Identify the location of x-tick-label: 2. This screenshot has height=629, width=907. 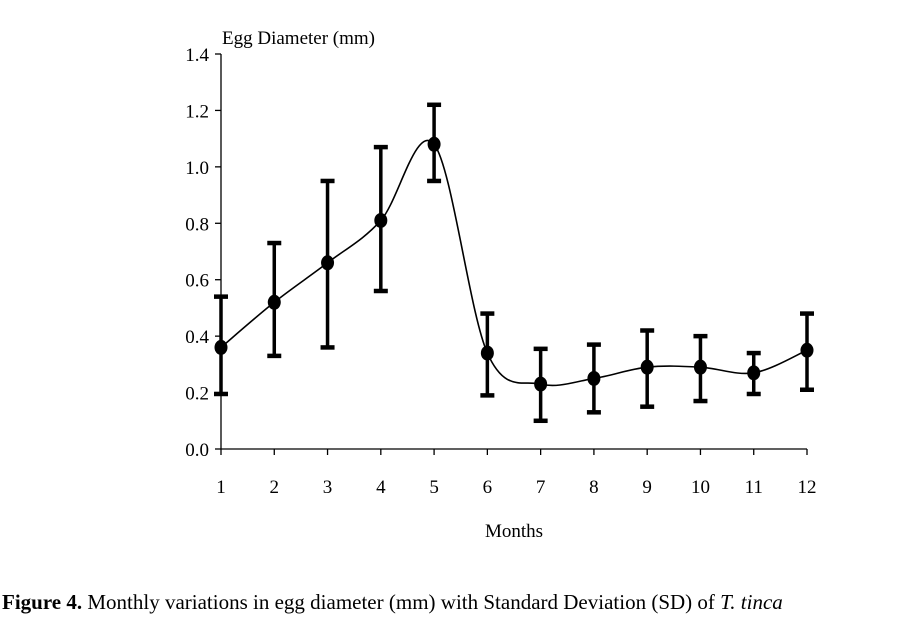
(275, 487).